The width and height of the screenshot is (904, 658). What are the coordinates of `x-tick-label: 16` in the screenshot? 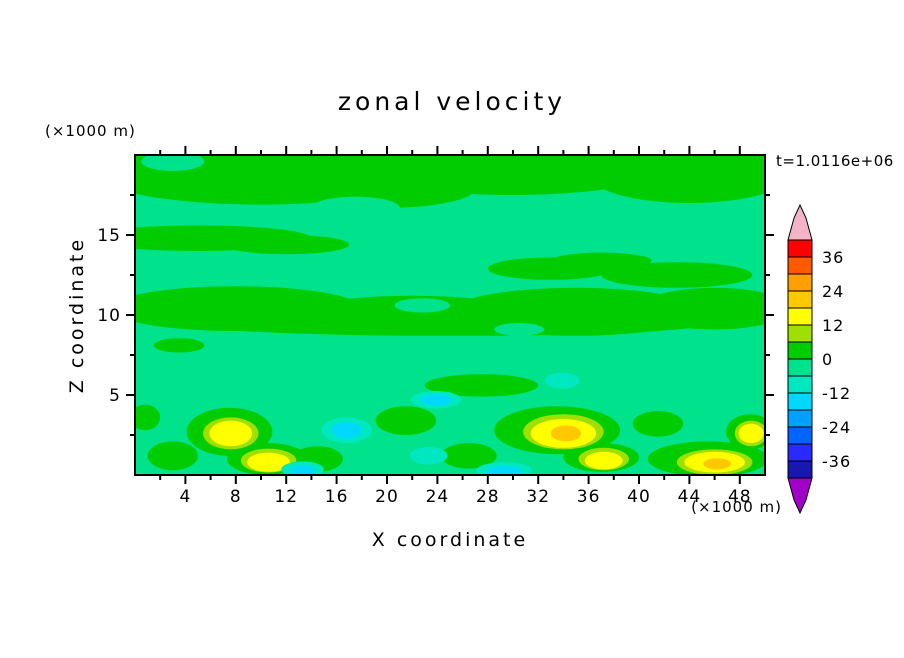 It's located at (337, 497).